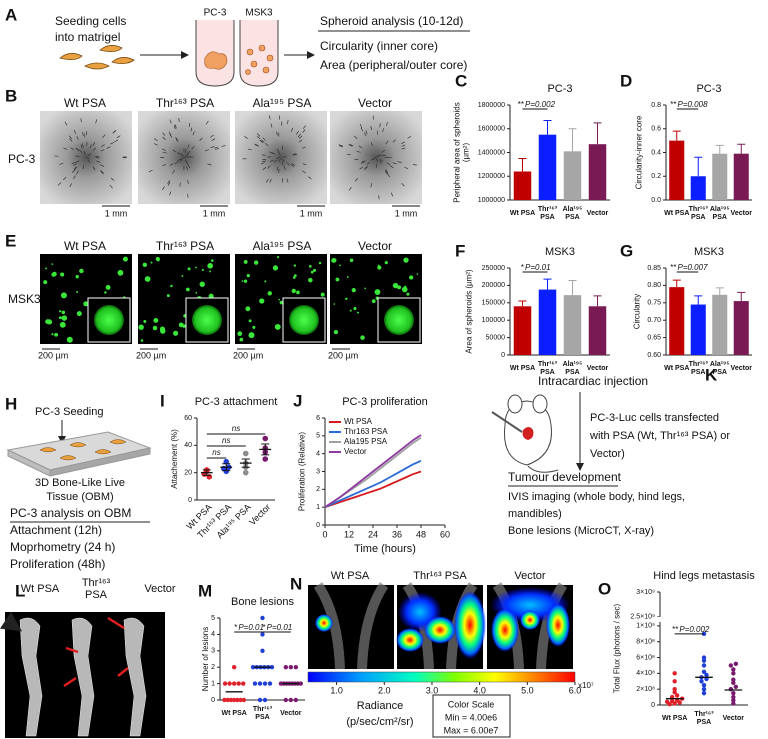  Describe the element at coordinates (343, 355) in the screenshot. I see `e-scale-label: 200 µm` at that location.